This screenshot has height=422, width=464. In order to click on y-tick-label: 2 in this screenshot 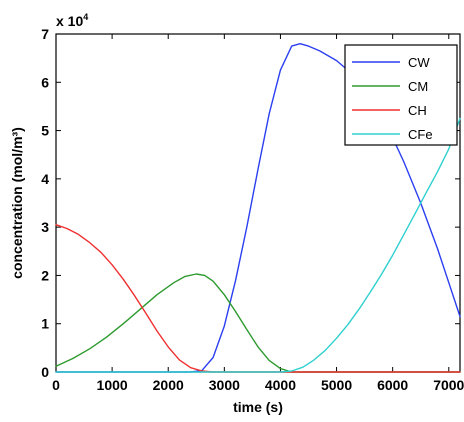, I will do `click(45, 275)`.